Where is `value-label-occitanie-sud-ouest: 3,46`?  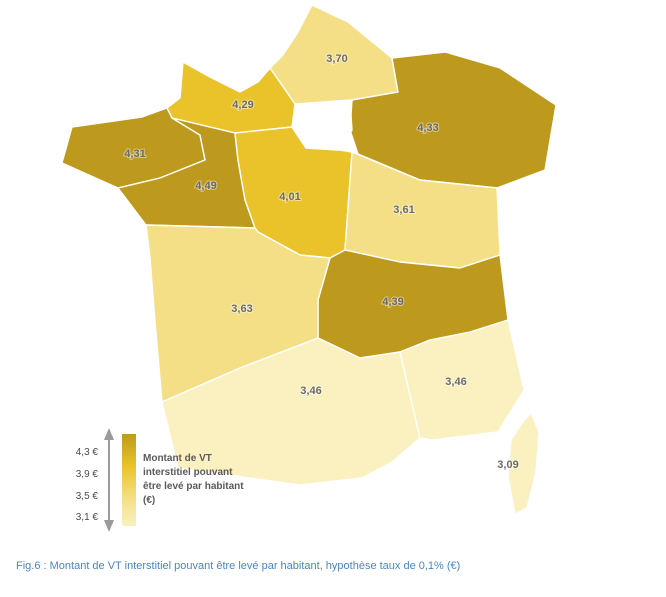 value-label-occitanie-sud-ouest: 3,46 is located at coordinates (310, 391).